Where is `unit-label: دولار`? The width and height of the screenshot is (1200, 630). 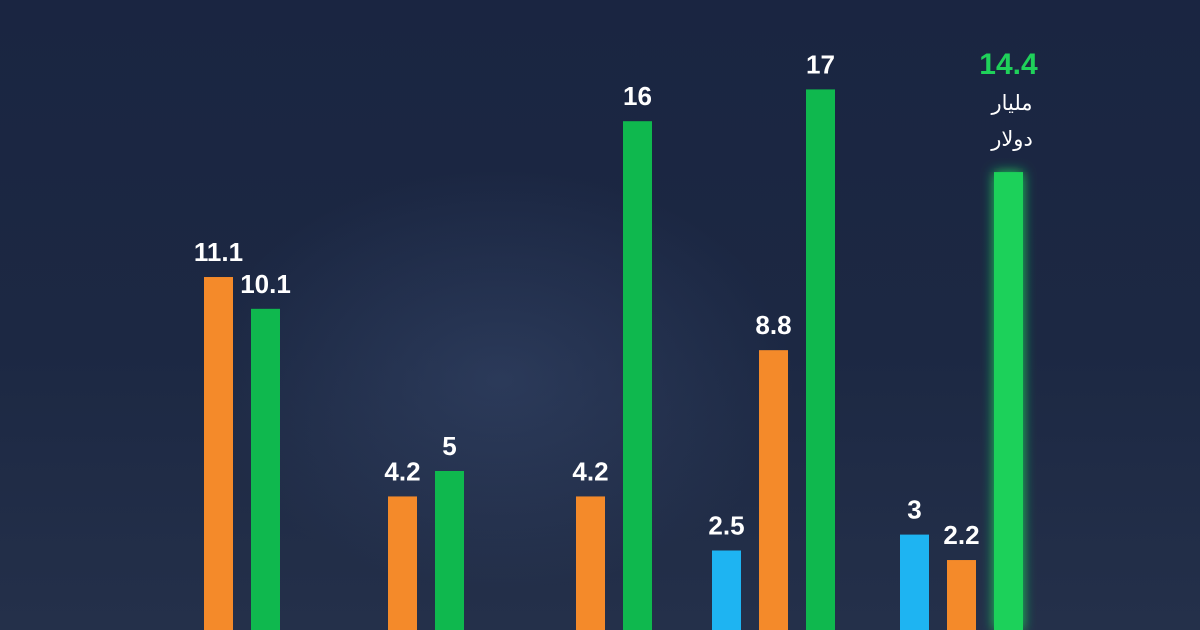 unit-label: دولار is located at coordinates (1011, 139).